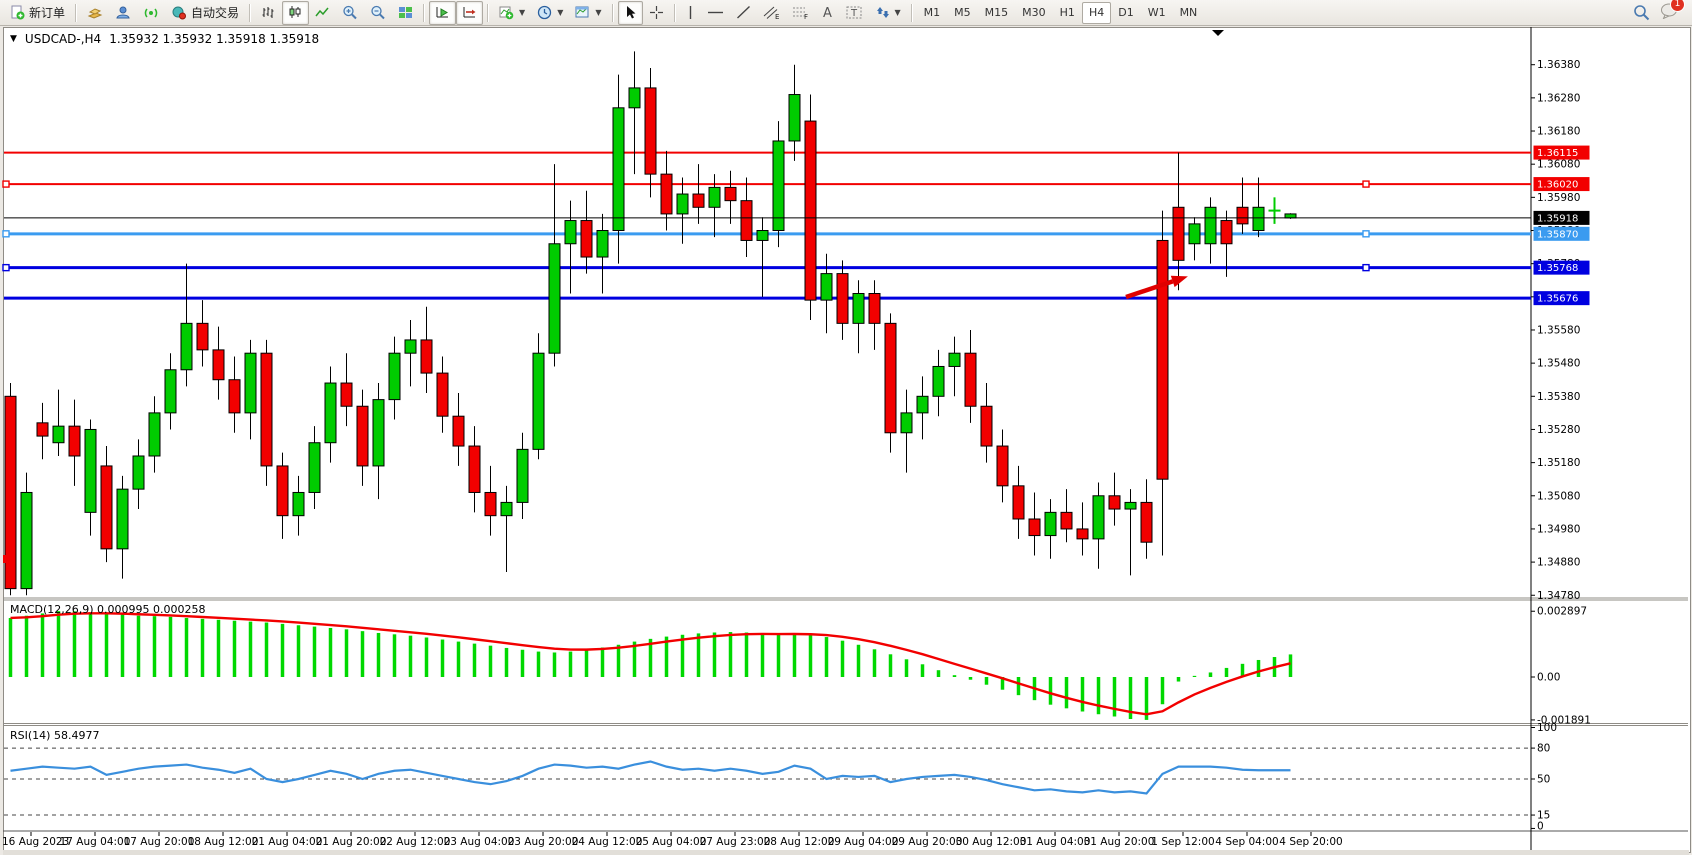  What do you see at coordinates (650, 777) in the screenshot?
I see `rsi-line` at bounding box center [650, 777].